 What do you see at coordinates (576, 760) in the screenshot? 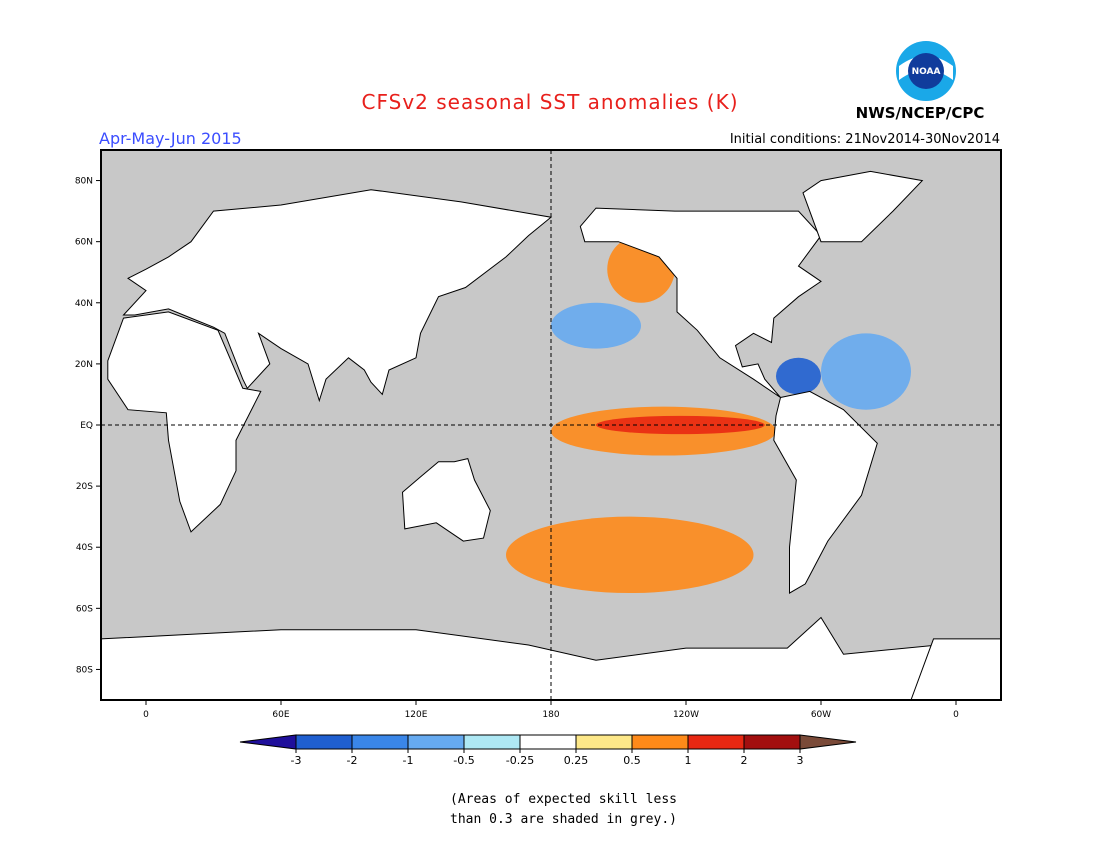
I see `colorbar-tick-label-5: 0.25` at bounding box center [576, 760].